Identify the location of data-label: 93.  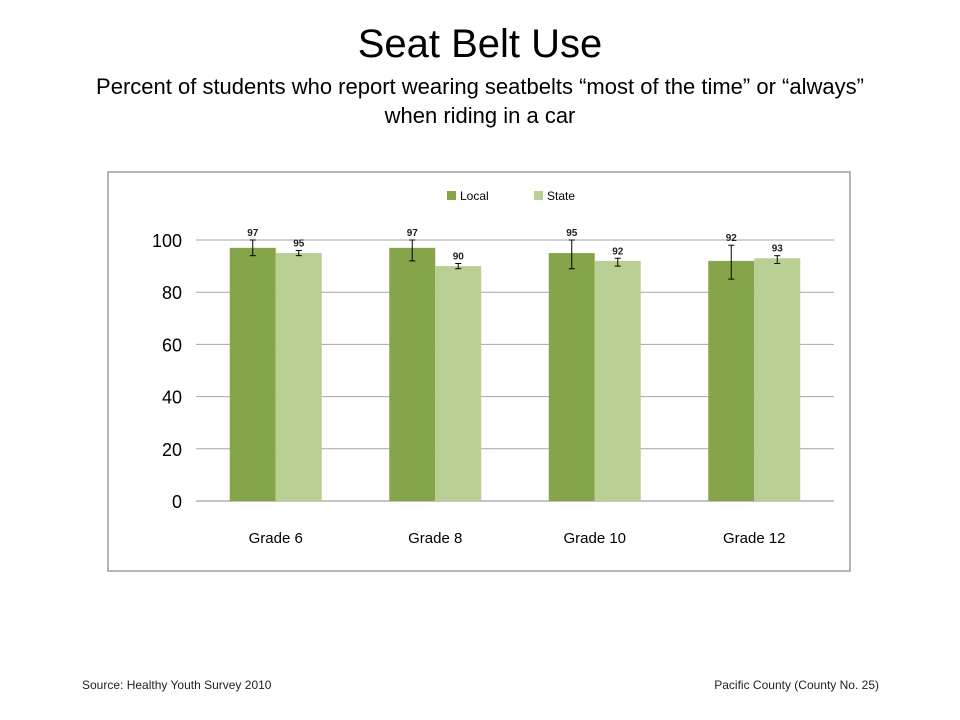
(778, 249).